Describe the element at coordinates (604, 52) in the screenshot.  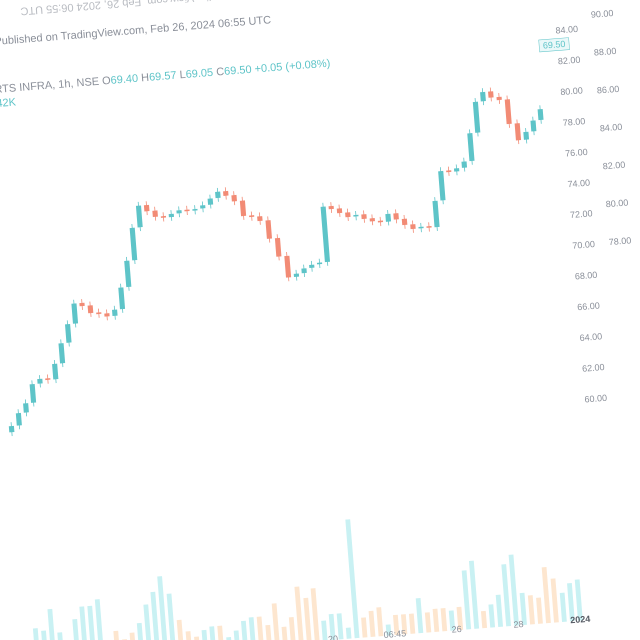
I see `secondary-price-tick: 88.00` at that location.